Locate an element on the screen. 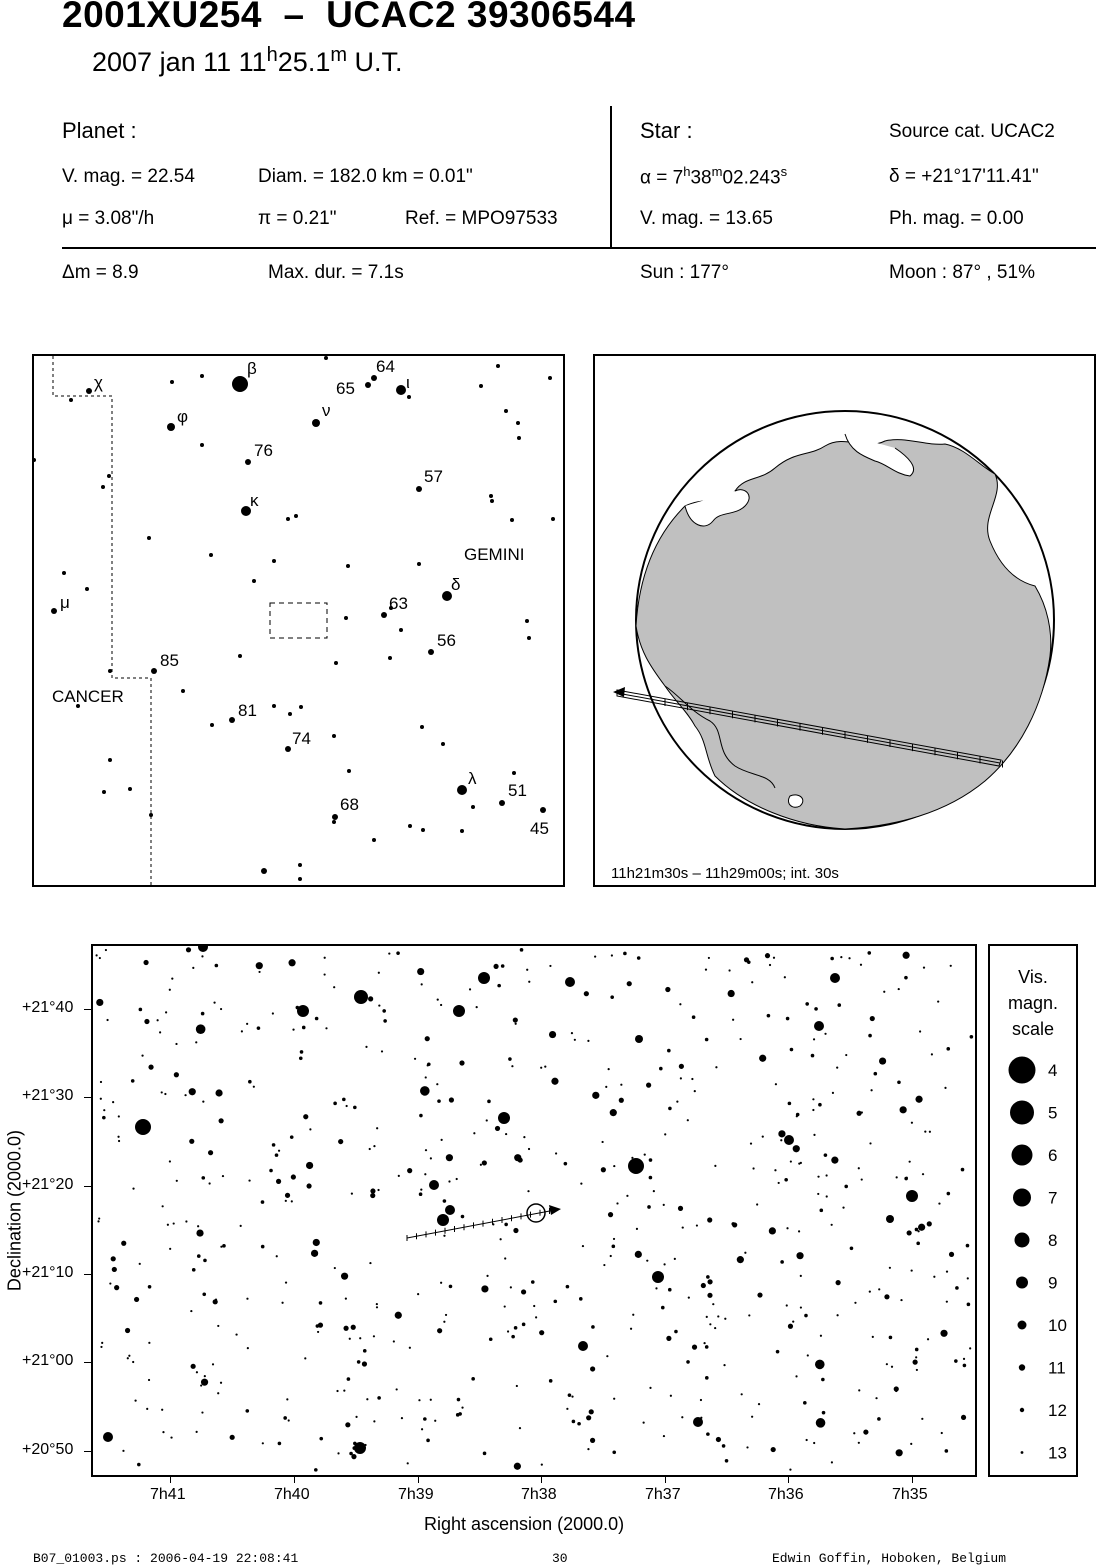  x-tick-label: 7h36 is located at coordinates (786, 1495).